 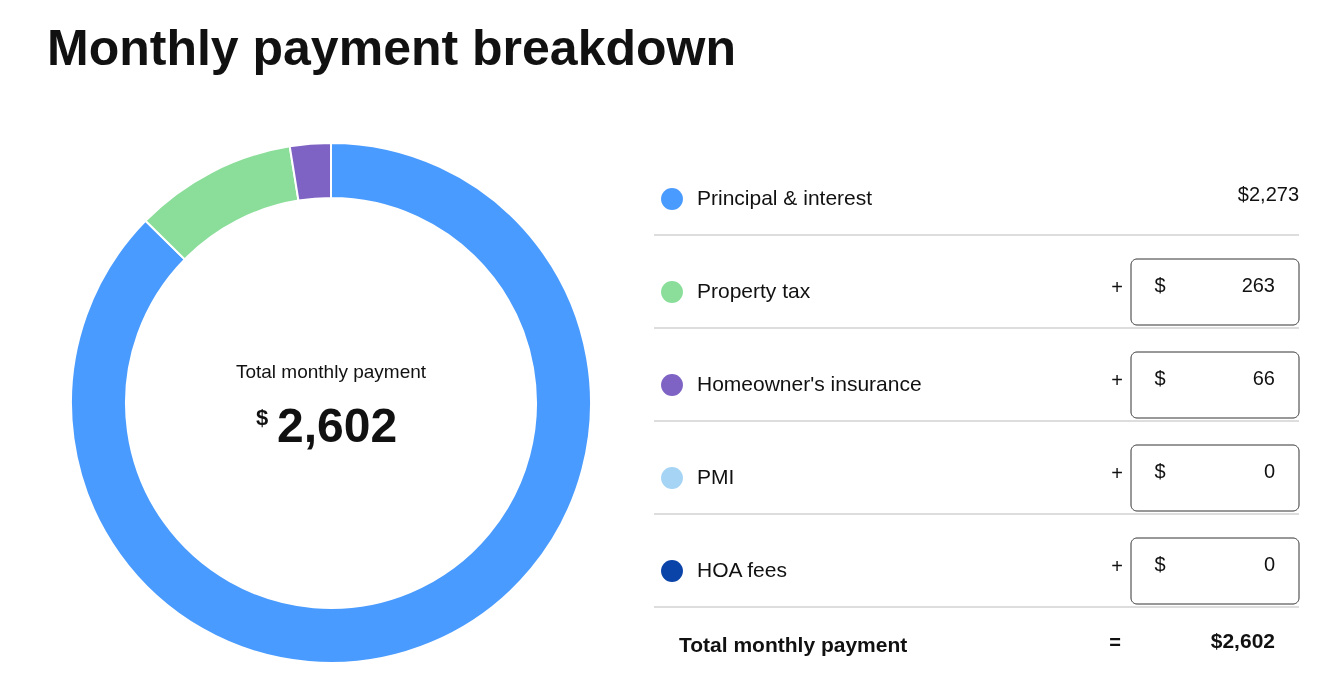 What do you see at coordinates (809, 383) in the screenshot?
I see `legend-label: Homeowner's insurance` at bounding box center [809, 383].